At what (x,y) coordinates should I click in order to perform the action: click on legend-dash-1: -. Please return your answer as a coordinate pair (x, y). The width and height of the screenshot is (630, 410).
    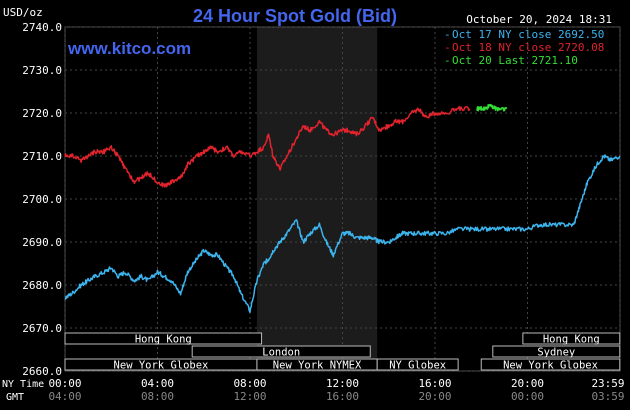
    Looking at the image, I should click on (447, 34).